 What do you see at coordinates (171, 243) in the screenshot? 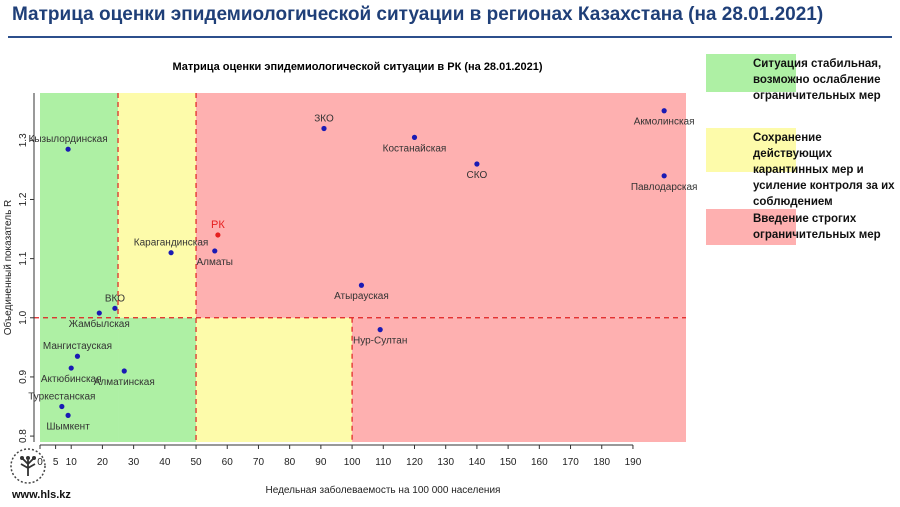
I see `point-label: Карагандинская` at bounding box center [171, 243].